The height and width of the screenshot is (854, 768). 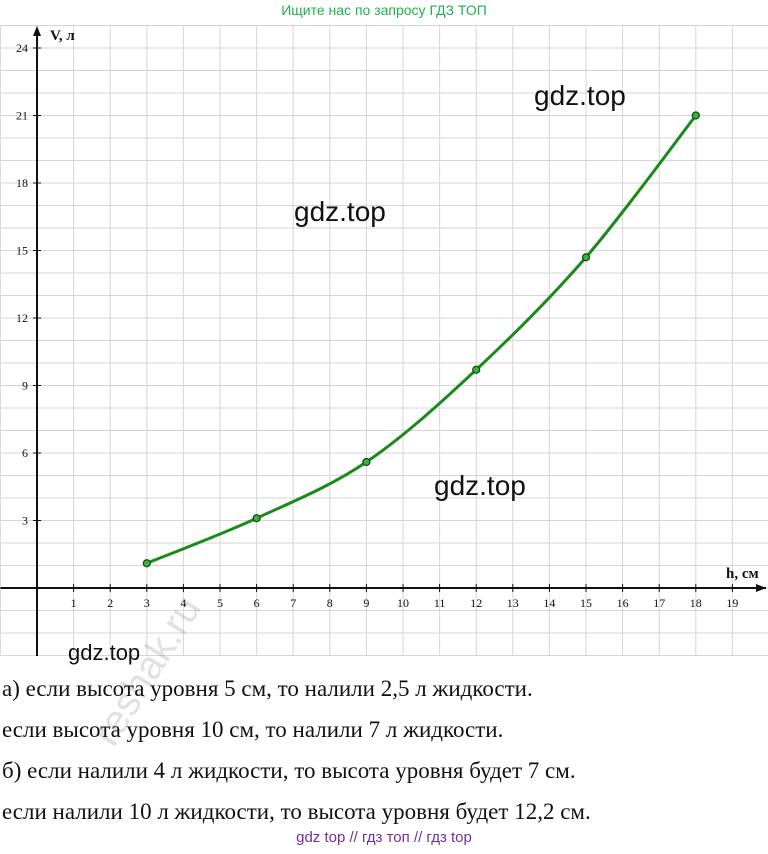 I want to click on x-tick-label: 17, so click(x=659, y=603).